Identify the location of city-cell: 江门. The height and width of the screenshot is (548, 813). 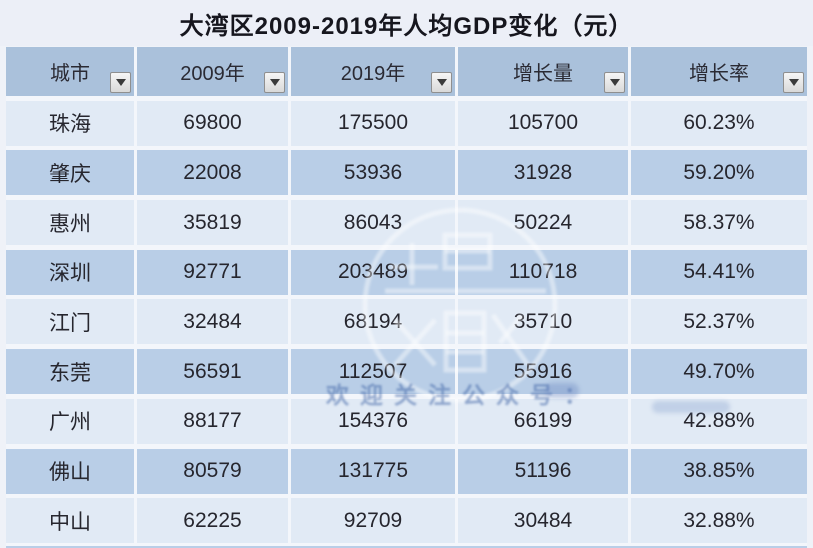
(70, 322).